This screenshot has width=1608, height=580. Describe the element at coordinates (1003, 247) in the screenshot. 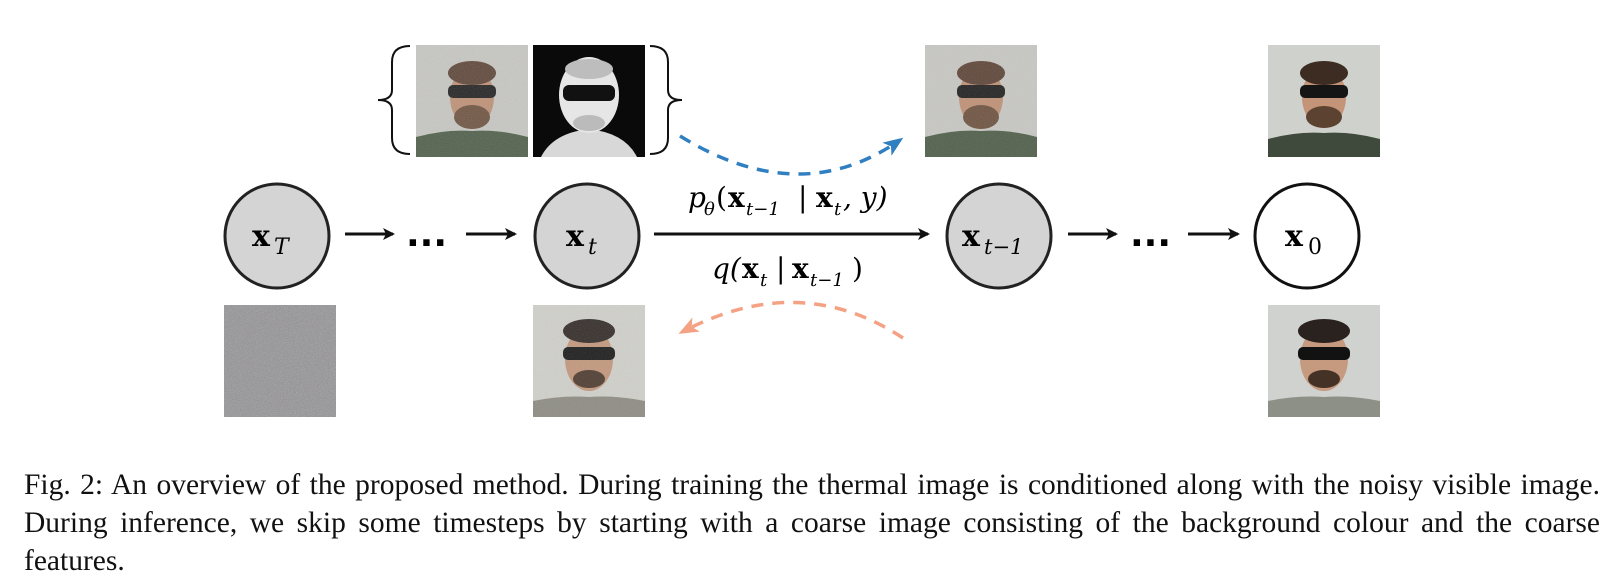

I see `node-xt1-sub: t−1` at that location.